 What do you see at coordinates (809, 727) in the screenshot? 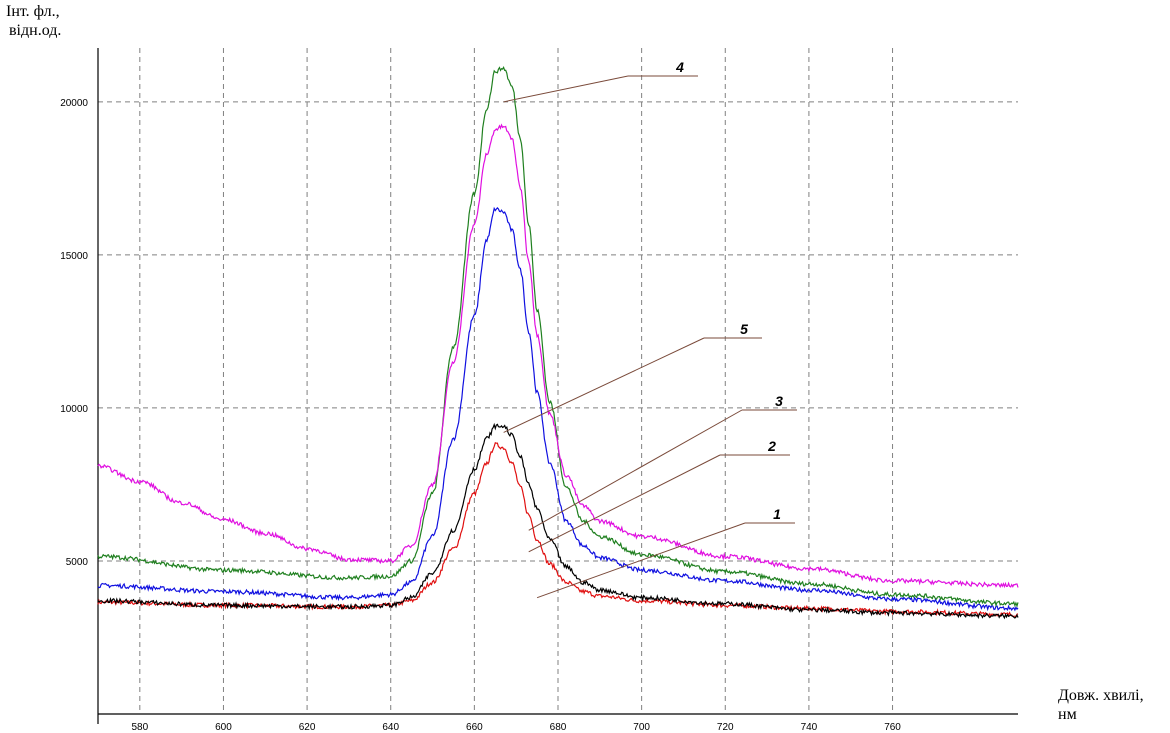
I see `x-tick-label-740: 740` at bounding box center [809, 727].